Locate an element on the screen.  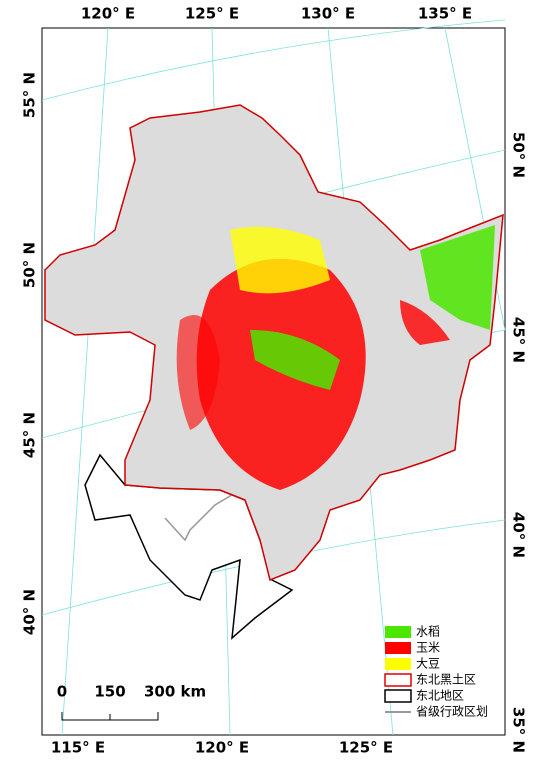
scale-label: 0 is located at coordinates (62, 692).